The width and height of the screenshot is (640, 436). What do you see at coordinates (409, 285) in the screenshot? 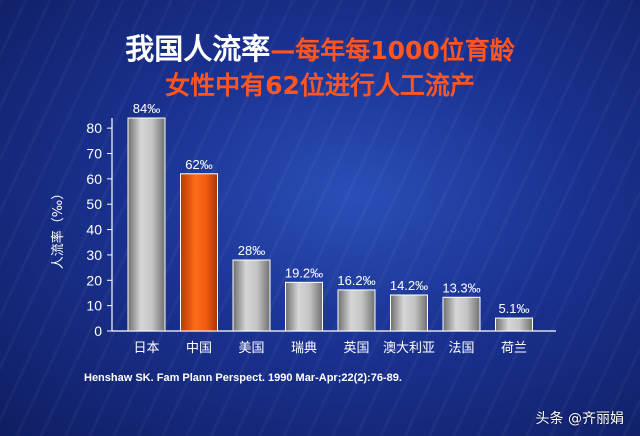
I see `bar-value-label: 14.2‰` at bounding box center [409, 285].